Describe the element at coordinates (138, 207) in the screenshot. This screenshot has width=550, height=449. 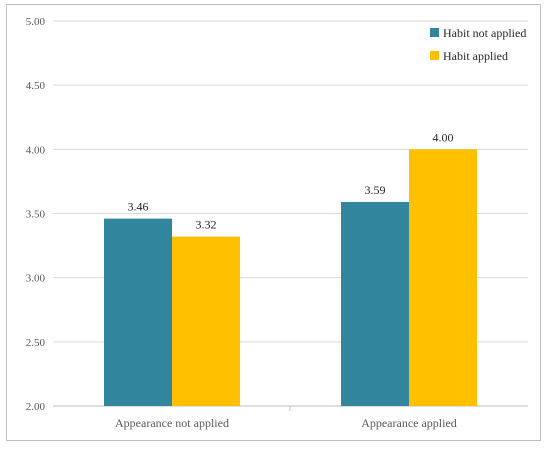
I see `data-label: 3.46` at that location.